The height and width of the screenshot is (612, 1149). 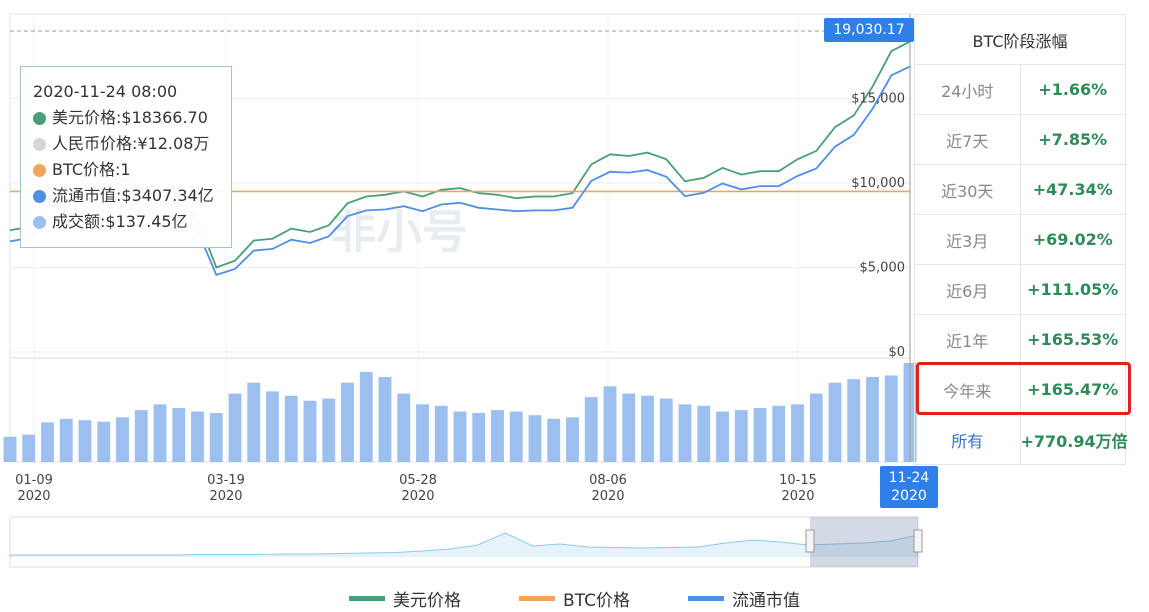 What do you see at coordinates (418, 480) in the screenshot?
I see `x-tick-date: 05-28` at bounding box center [418, 480].